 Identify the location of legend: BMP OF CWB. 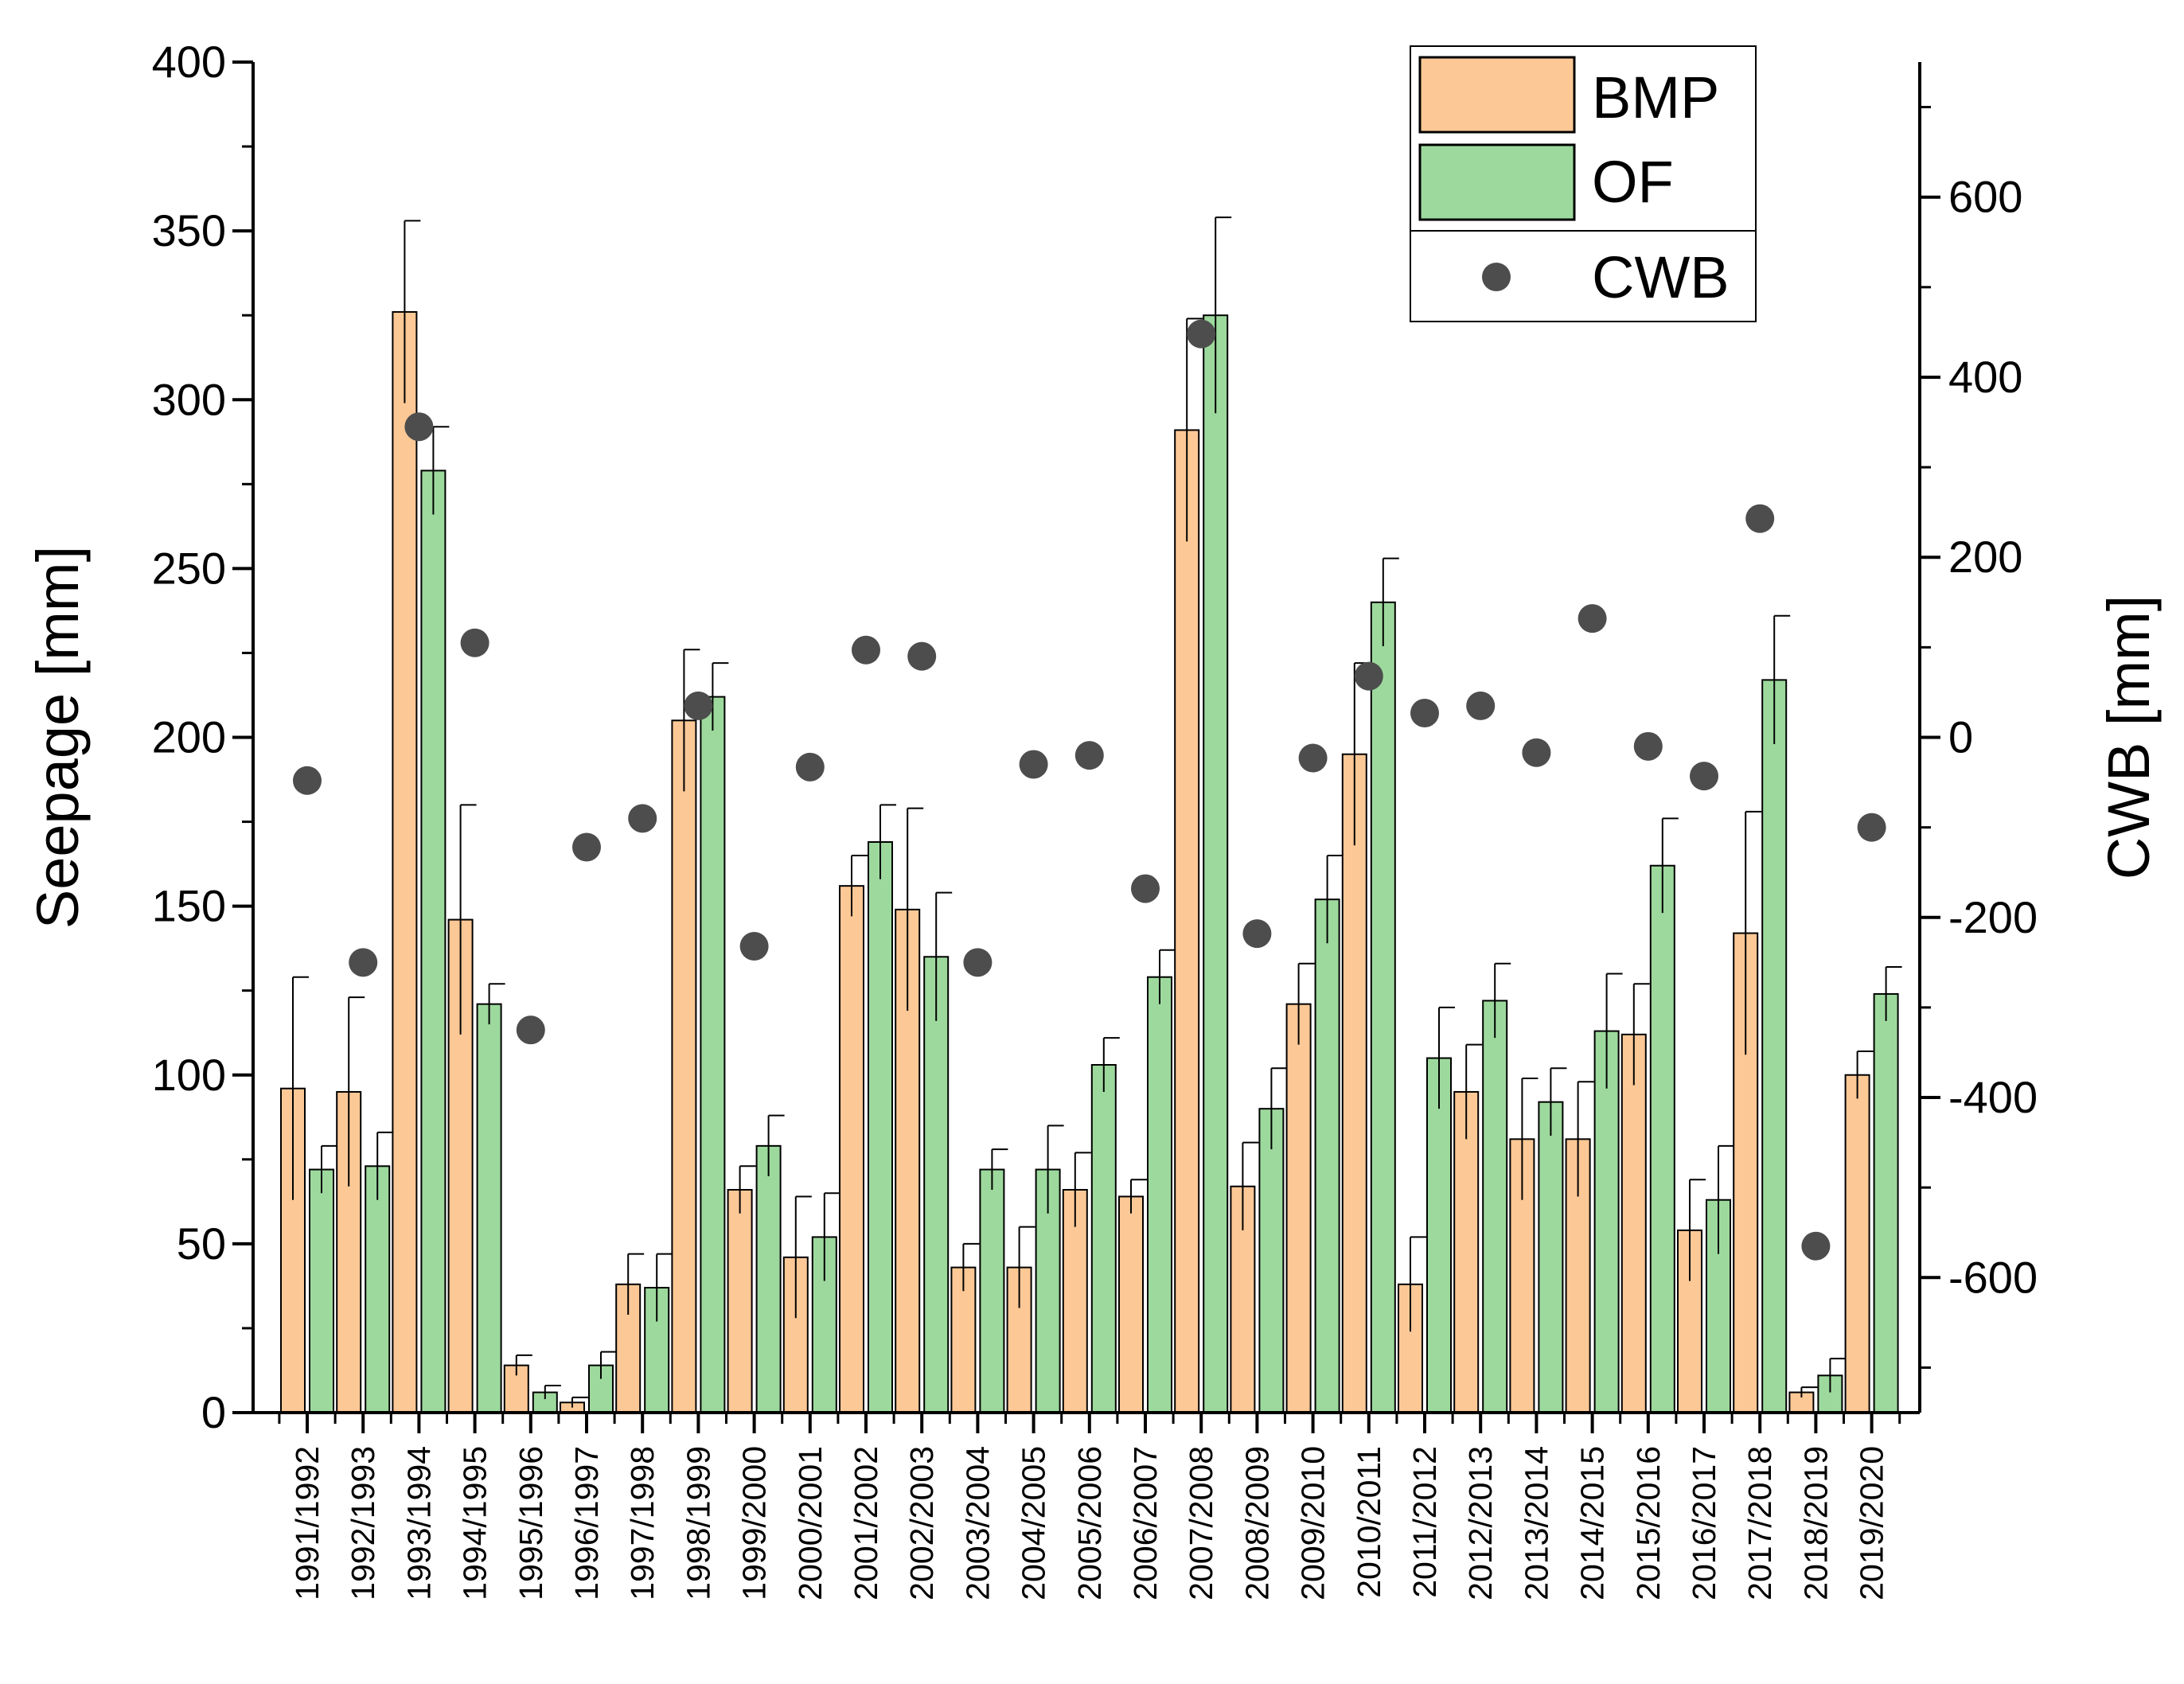
(1583, 183).